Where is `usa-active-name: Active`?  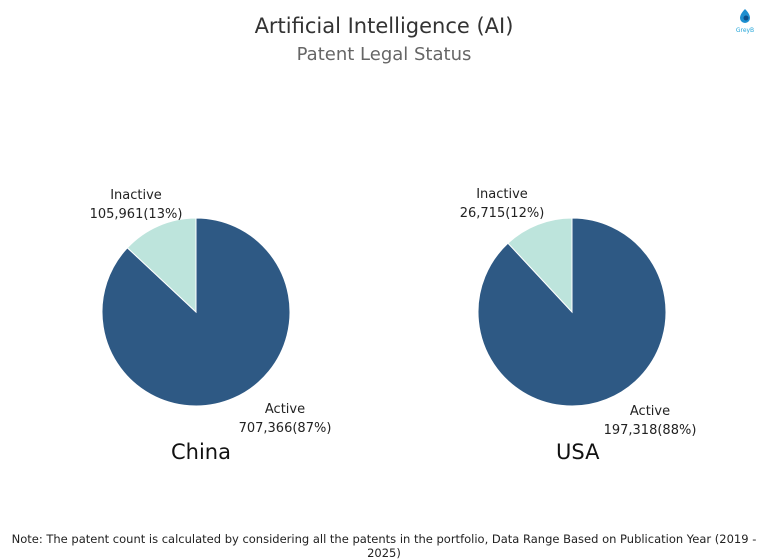
usa-active-name: Active is located at coordinates (650, 411).